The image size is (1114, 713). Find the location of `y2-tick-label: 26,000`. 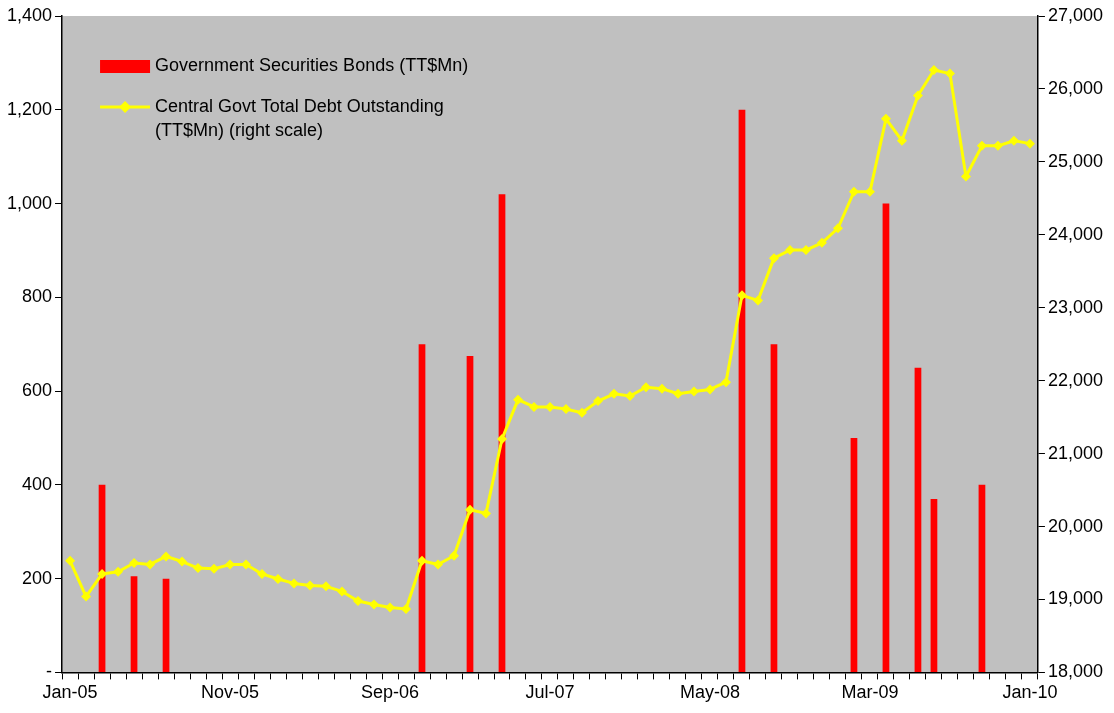

y2-tick-label: 26,000 is located at coordinates (1075, 87).